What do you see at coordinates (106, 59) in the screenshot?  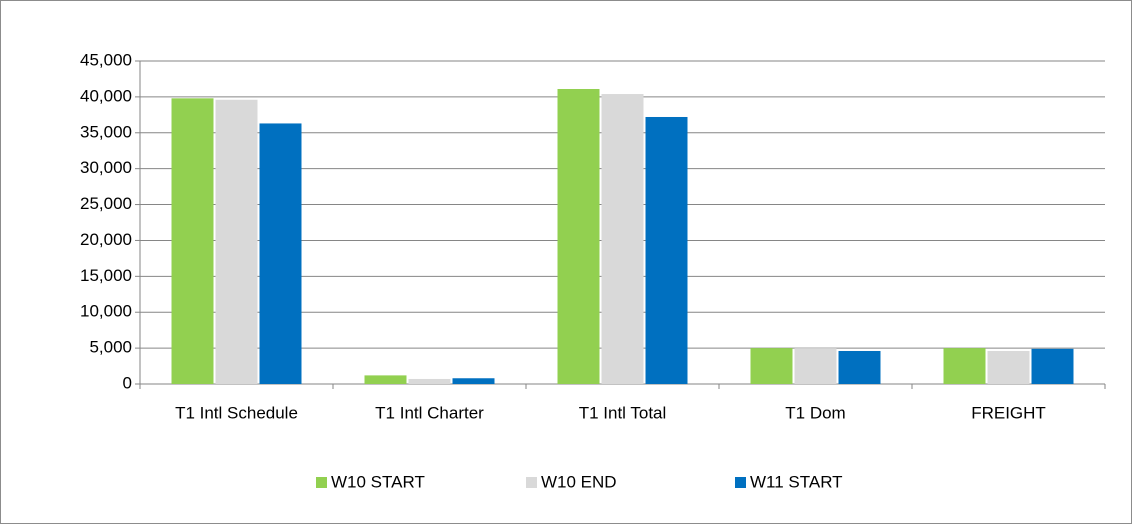 I see `y-tick-label: 45,000` at bounding box center [106, 59].